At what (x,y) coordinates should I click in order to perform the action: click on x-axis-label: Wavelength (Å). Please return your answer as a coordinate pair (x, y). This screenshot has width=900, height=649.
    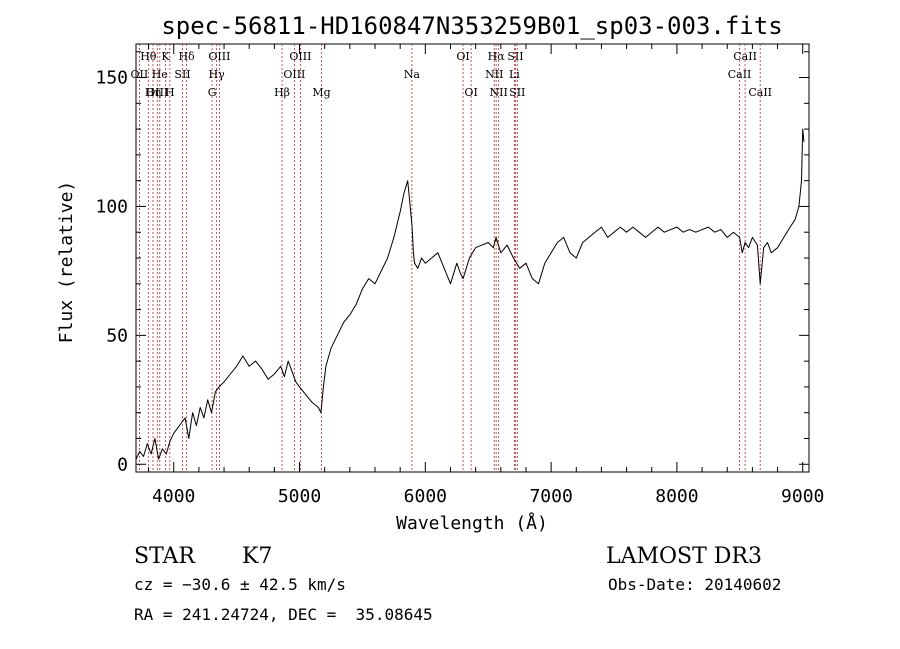
    Looking at the image, I should click on (472, 523).